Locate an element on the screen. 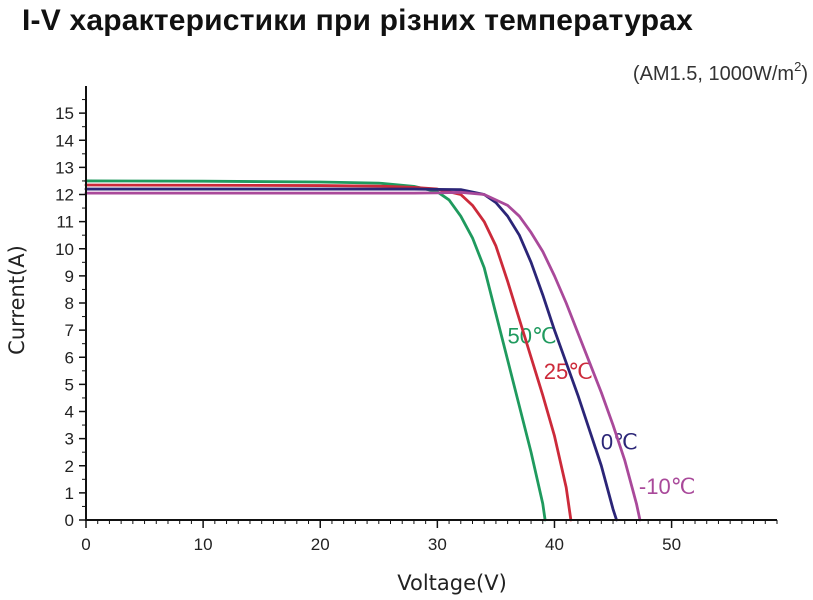  x-tick-label: 10 is located at coordinates (203, 544).